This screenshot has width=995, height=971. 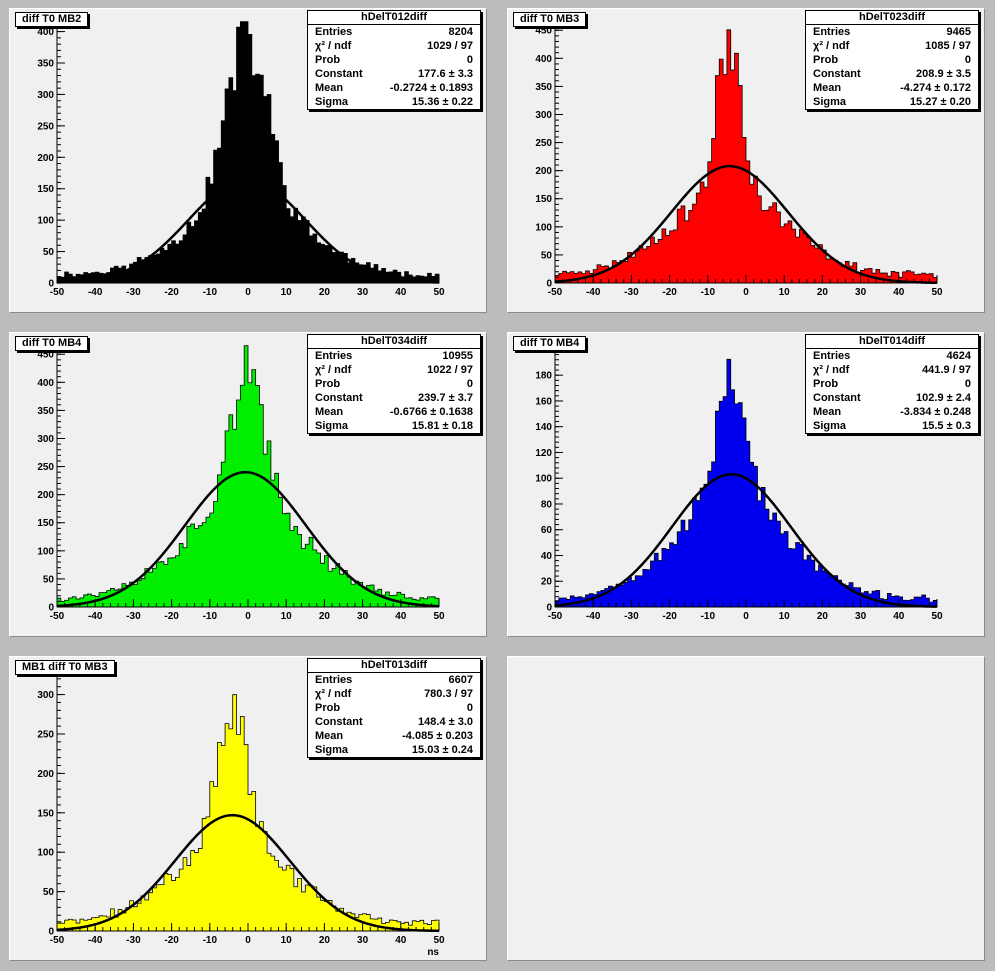 What do you see at coordinates (394, 370) in the screenshot?
I see `stats-row: χ² / ndf 1022 / 97` at bounding box center [394, 370].